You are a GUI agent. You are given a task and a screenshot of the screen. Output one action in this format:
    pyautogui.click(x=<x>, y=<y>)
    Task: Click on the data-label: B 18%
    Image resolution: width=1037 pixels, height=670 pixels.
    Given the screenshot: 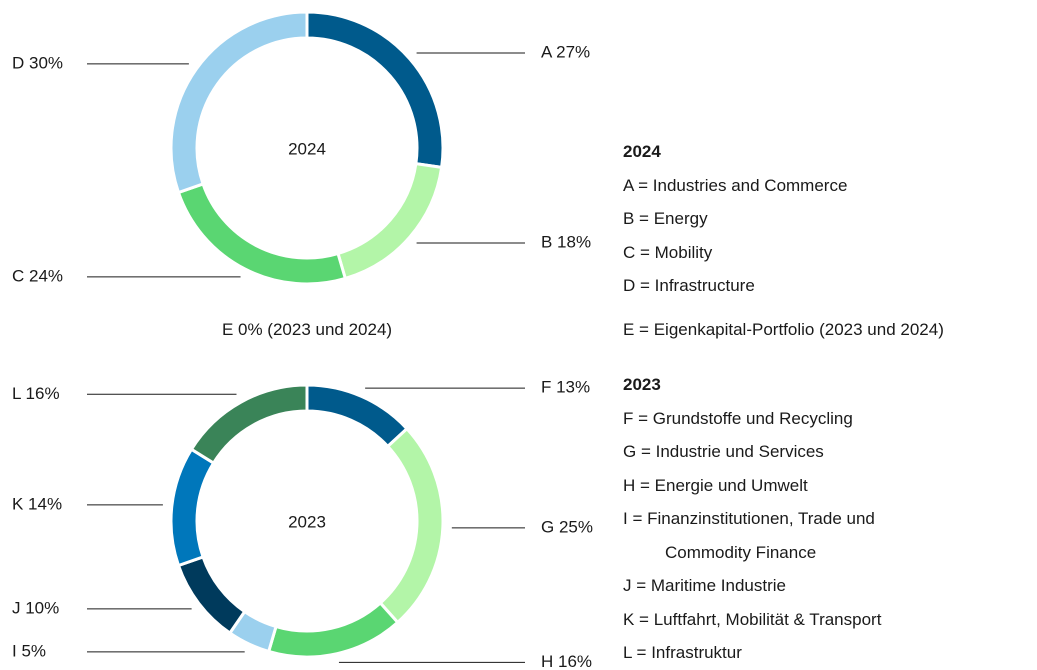 What is the action you would take?
    pyautogui.click(x=566, y=241)
    